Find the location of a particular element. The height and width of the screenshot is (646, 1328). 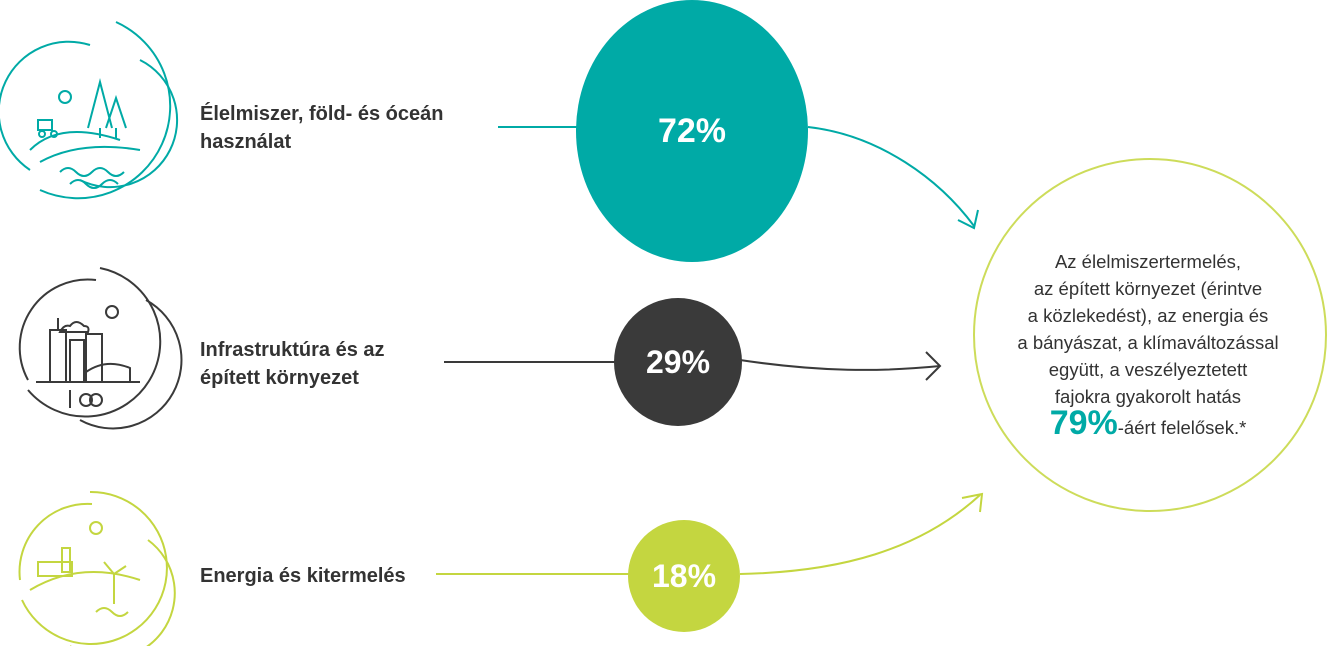

value-text: 29% is located at coordinates (678, 361).